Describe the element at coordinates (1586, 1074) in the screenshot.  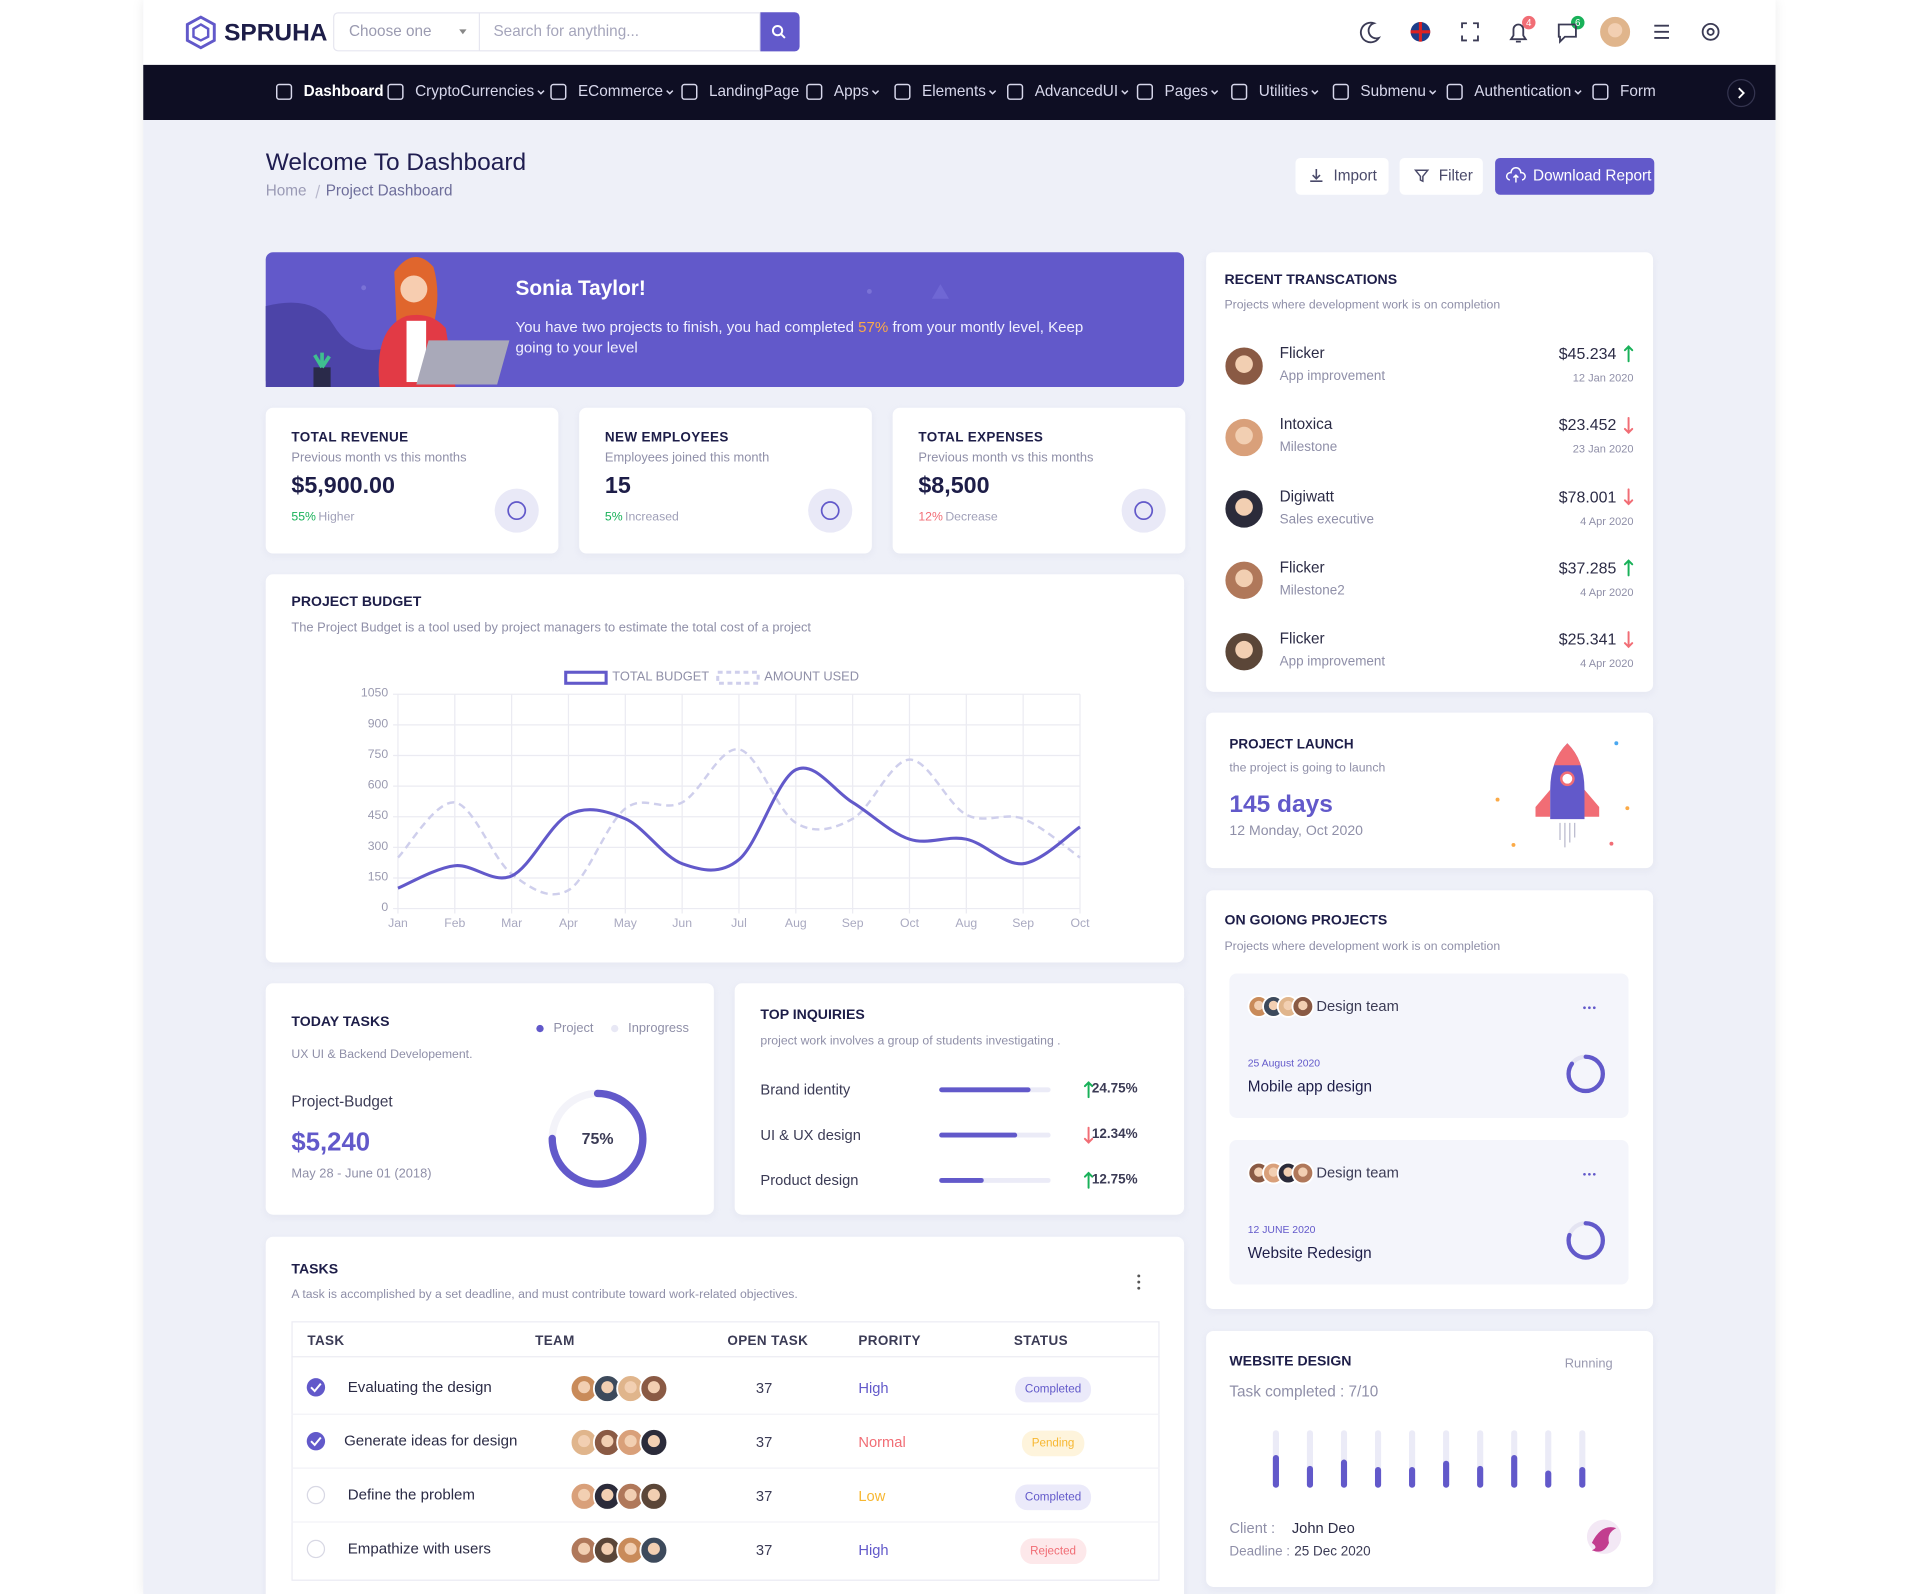
I see `ring-progress` at that location.